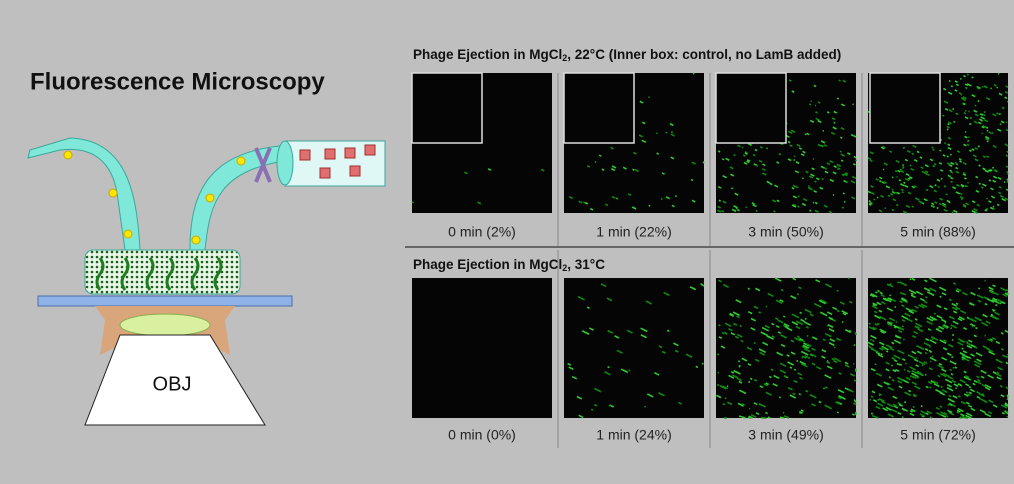  Describe the element at coordinates (263, 165) in the screenshot. I see `clamp` at that location.